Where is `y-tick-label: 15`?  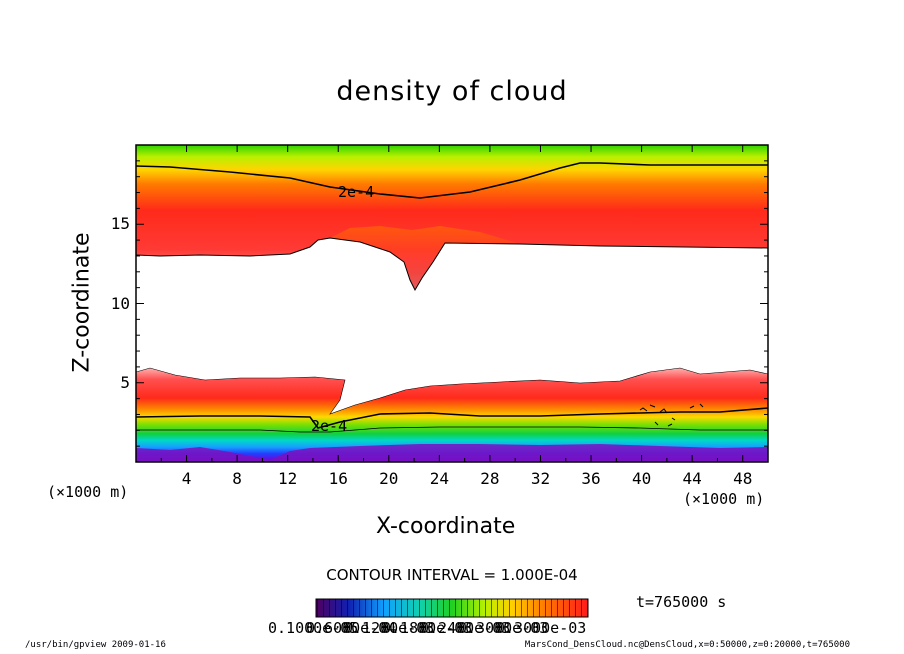 y-tick-label: 15 is located at coordinates (120, 224).